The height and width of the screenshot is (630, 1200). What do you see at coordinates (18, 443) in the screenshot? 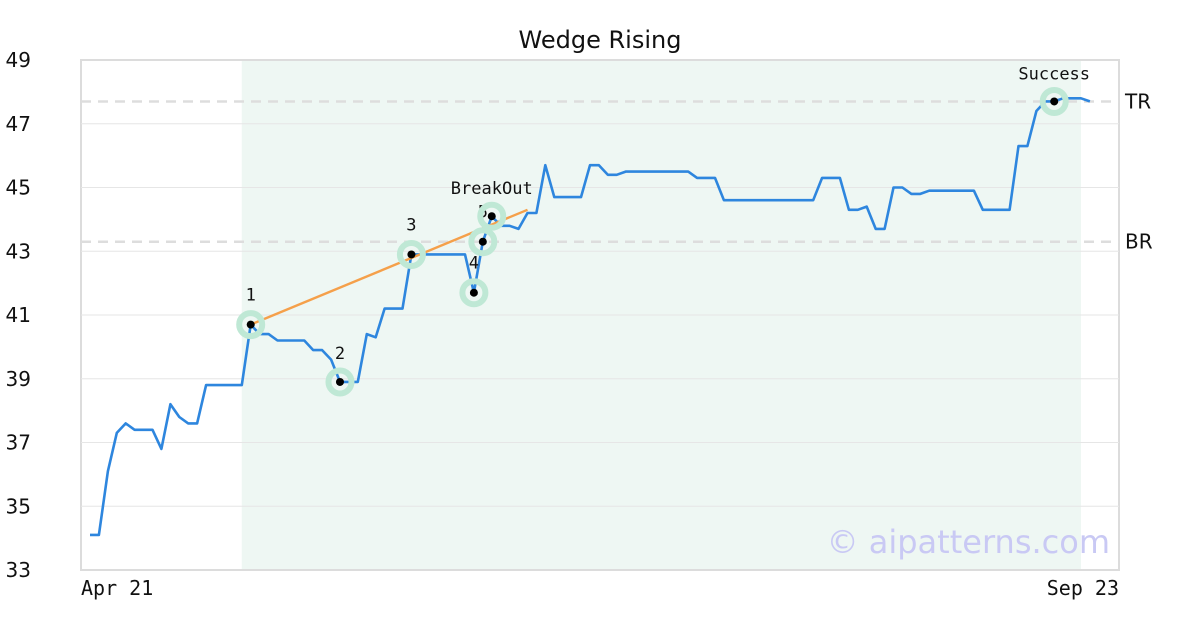
I see `y-tick-label: 37` at bounding box center [18, 443].